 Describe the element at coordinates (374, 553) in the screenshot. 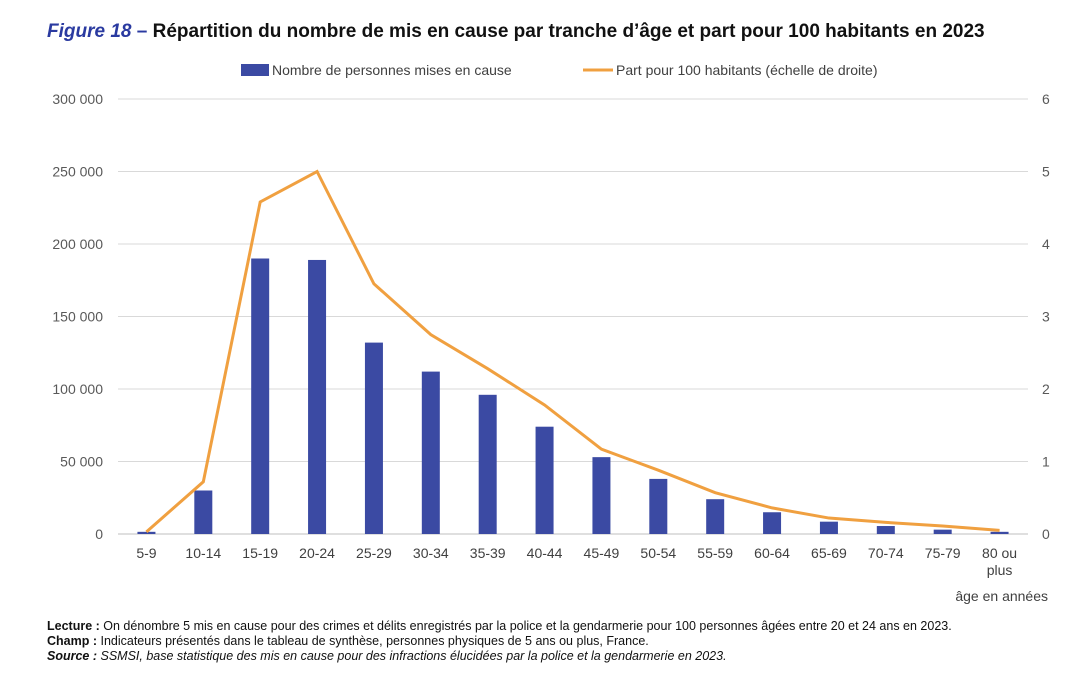

I see `x-tick-label: 25-29` at that location.